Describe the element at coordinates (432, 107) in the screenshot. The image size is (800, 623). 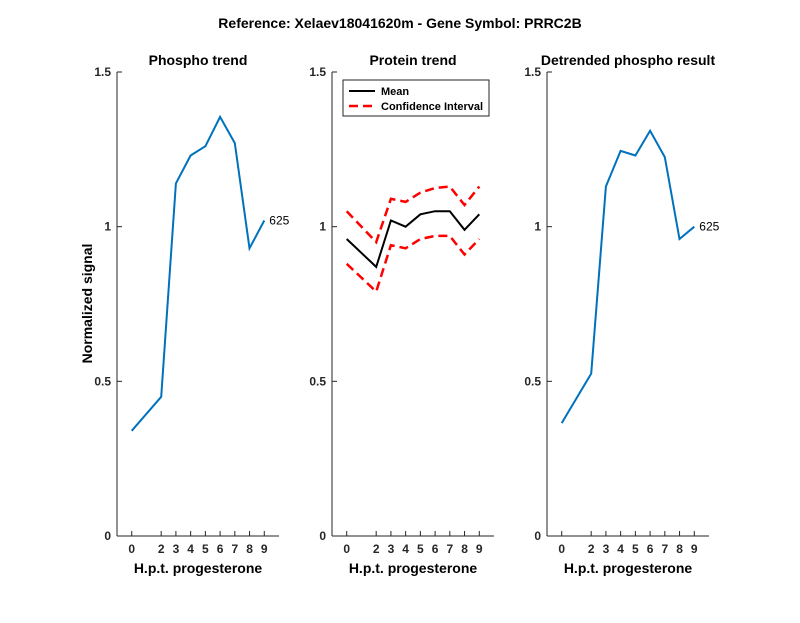
I see `legend-entry-label: Confidence Interval` at that location.